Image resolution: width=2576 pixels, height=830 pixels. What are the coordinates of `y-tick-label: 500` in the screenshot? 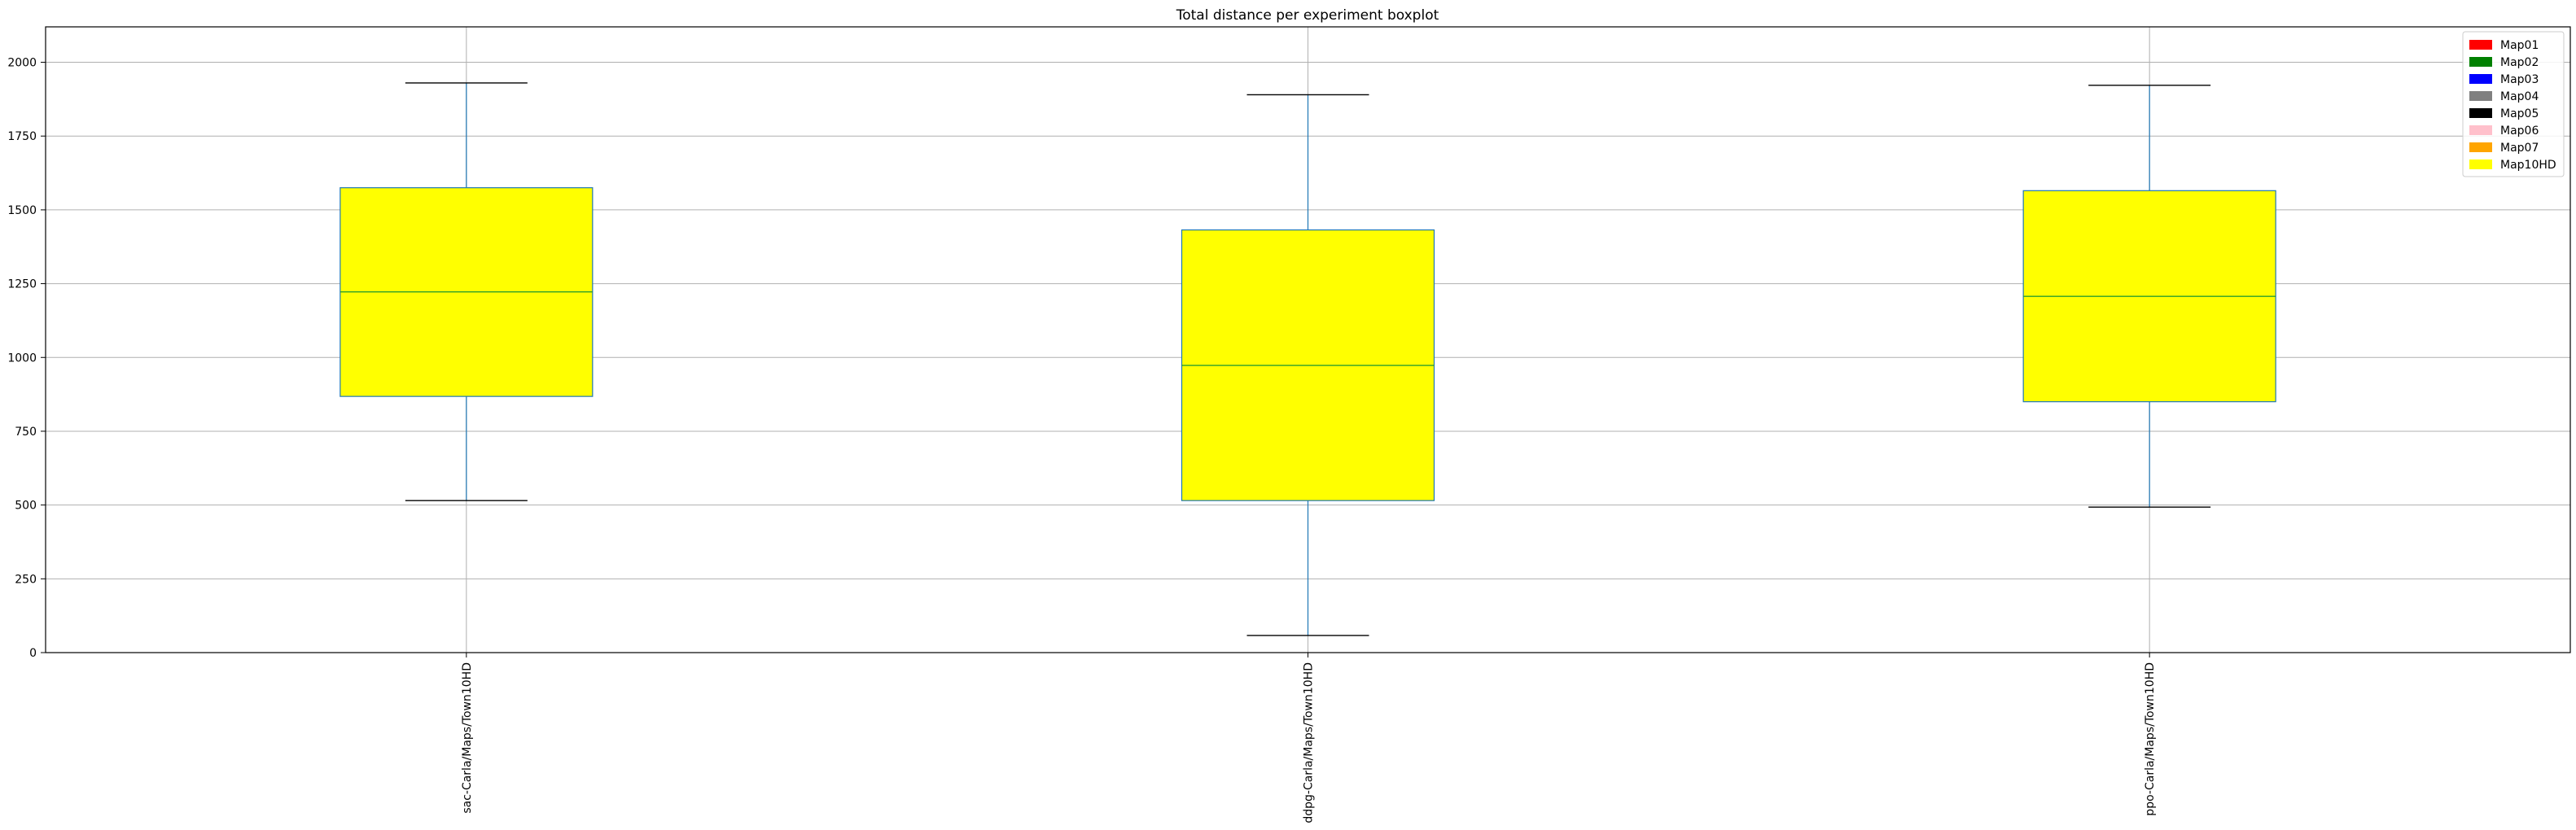 It's located at (26, 506).